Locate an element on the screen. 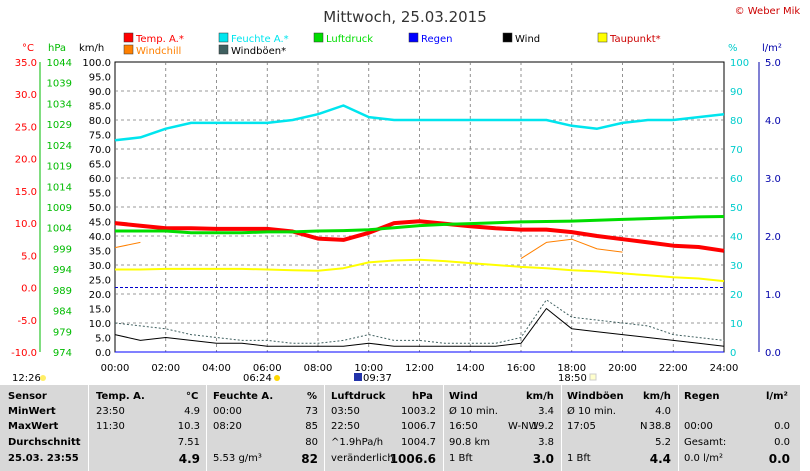 The width and height of the screenshot is (810, 471). legend-label: Windböen* is located at coordinates (258, 51).